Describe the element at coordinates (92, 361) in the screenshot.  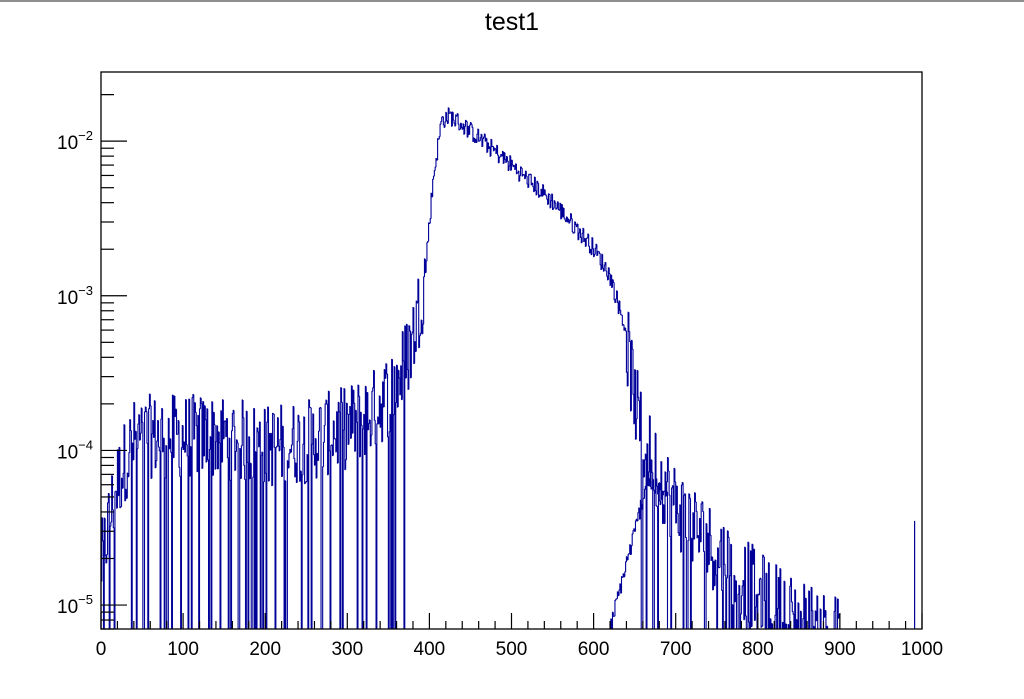
I see `y-axis: 10⁻⁵ 10⁻⁴ 10⁻³ 10⁻²` at that location.